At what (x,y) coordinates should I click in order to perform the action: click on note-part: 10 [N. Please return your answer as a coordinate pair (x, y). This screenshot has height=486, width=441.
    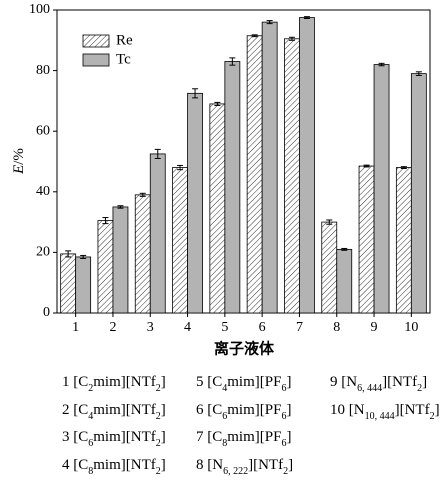
    Looking at the image, I should click on (347, 410).